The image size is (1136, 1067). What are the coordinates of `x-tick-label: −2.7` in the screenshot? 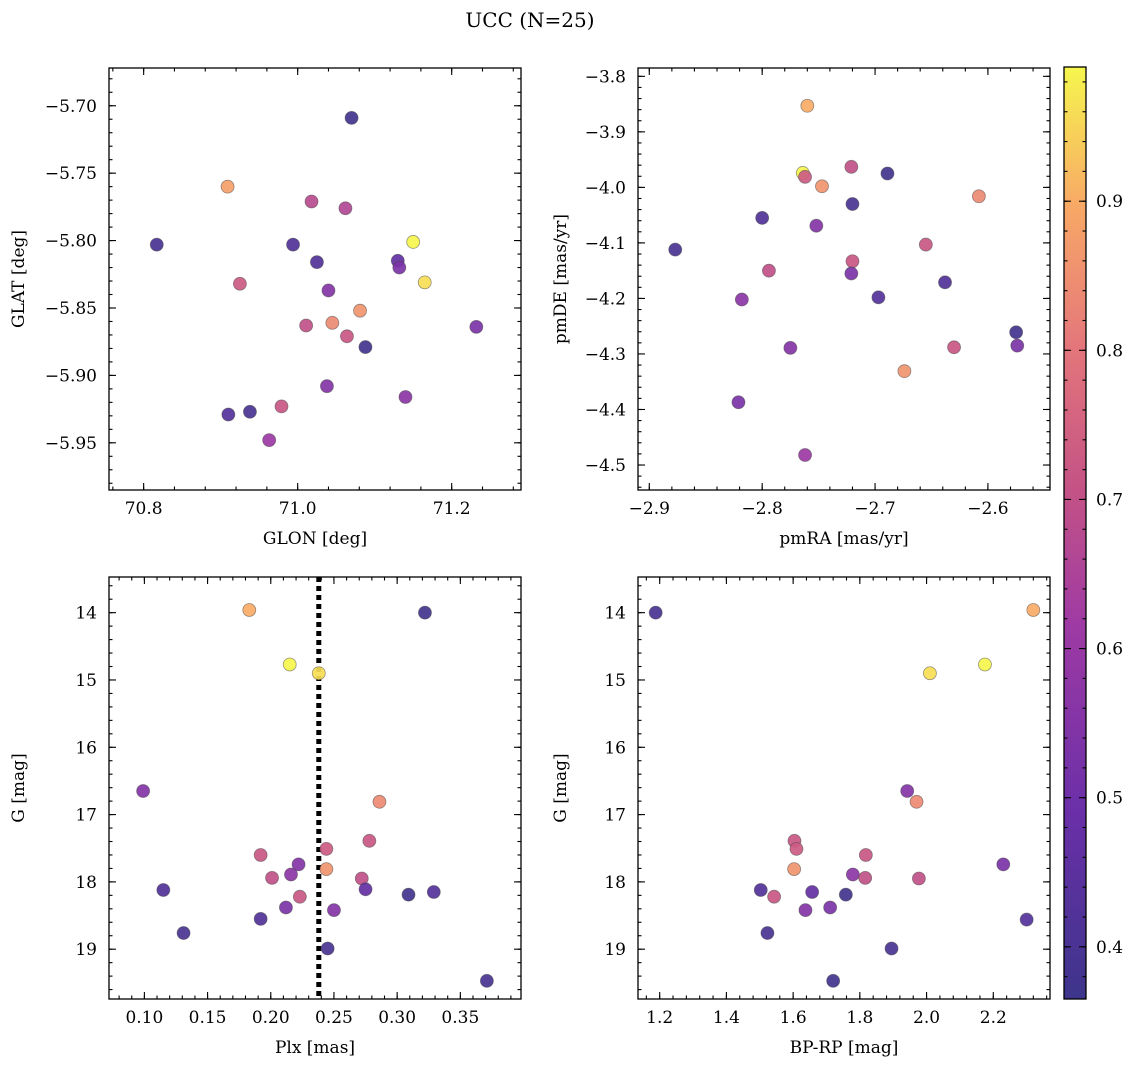 It's located at (874, 509).